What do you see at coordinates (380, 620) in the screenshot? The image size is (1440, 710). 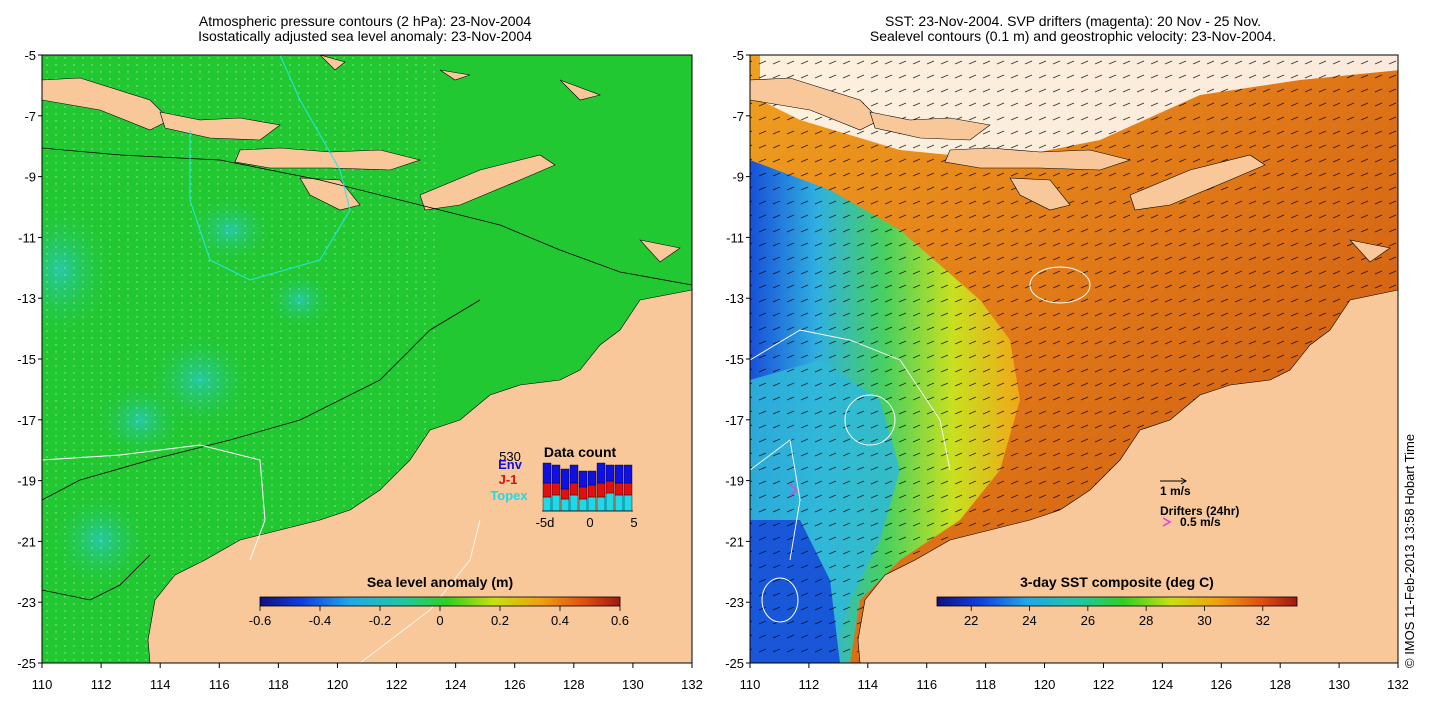 I see `colorbar-tick-label: -0.2` at bounding box center [380, 620].